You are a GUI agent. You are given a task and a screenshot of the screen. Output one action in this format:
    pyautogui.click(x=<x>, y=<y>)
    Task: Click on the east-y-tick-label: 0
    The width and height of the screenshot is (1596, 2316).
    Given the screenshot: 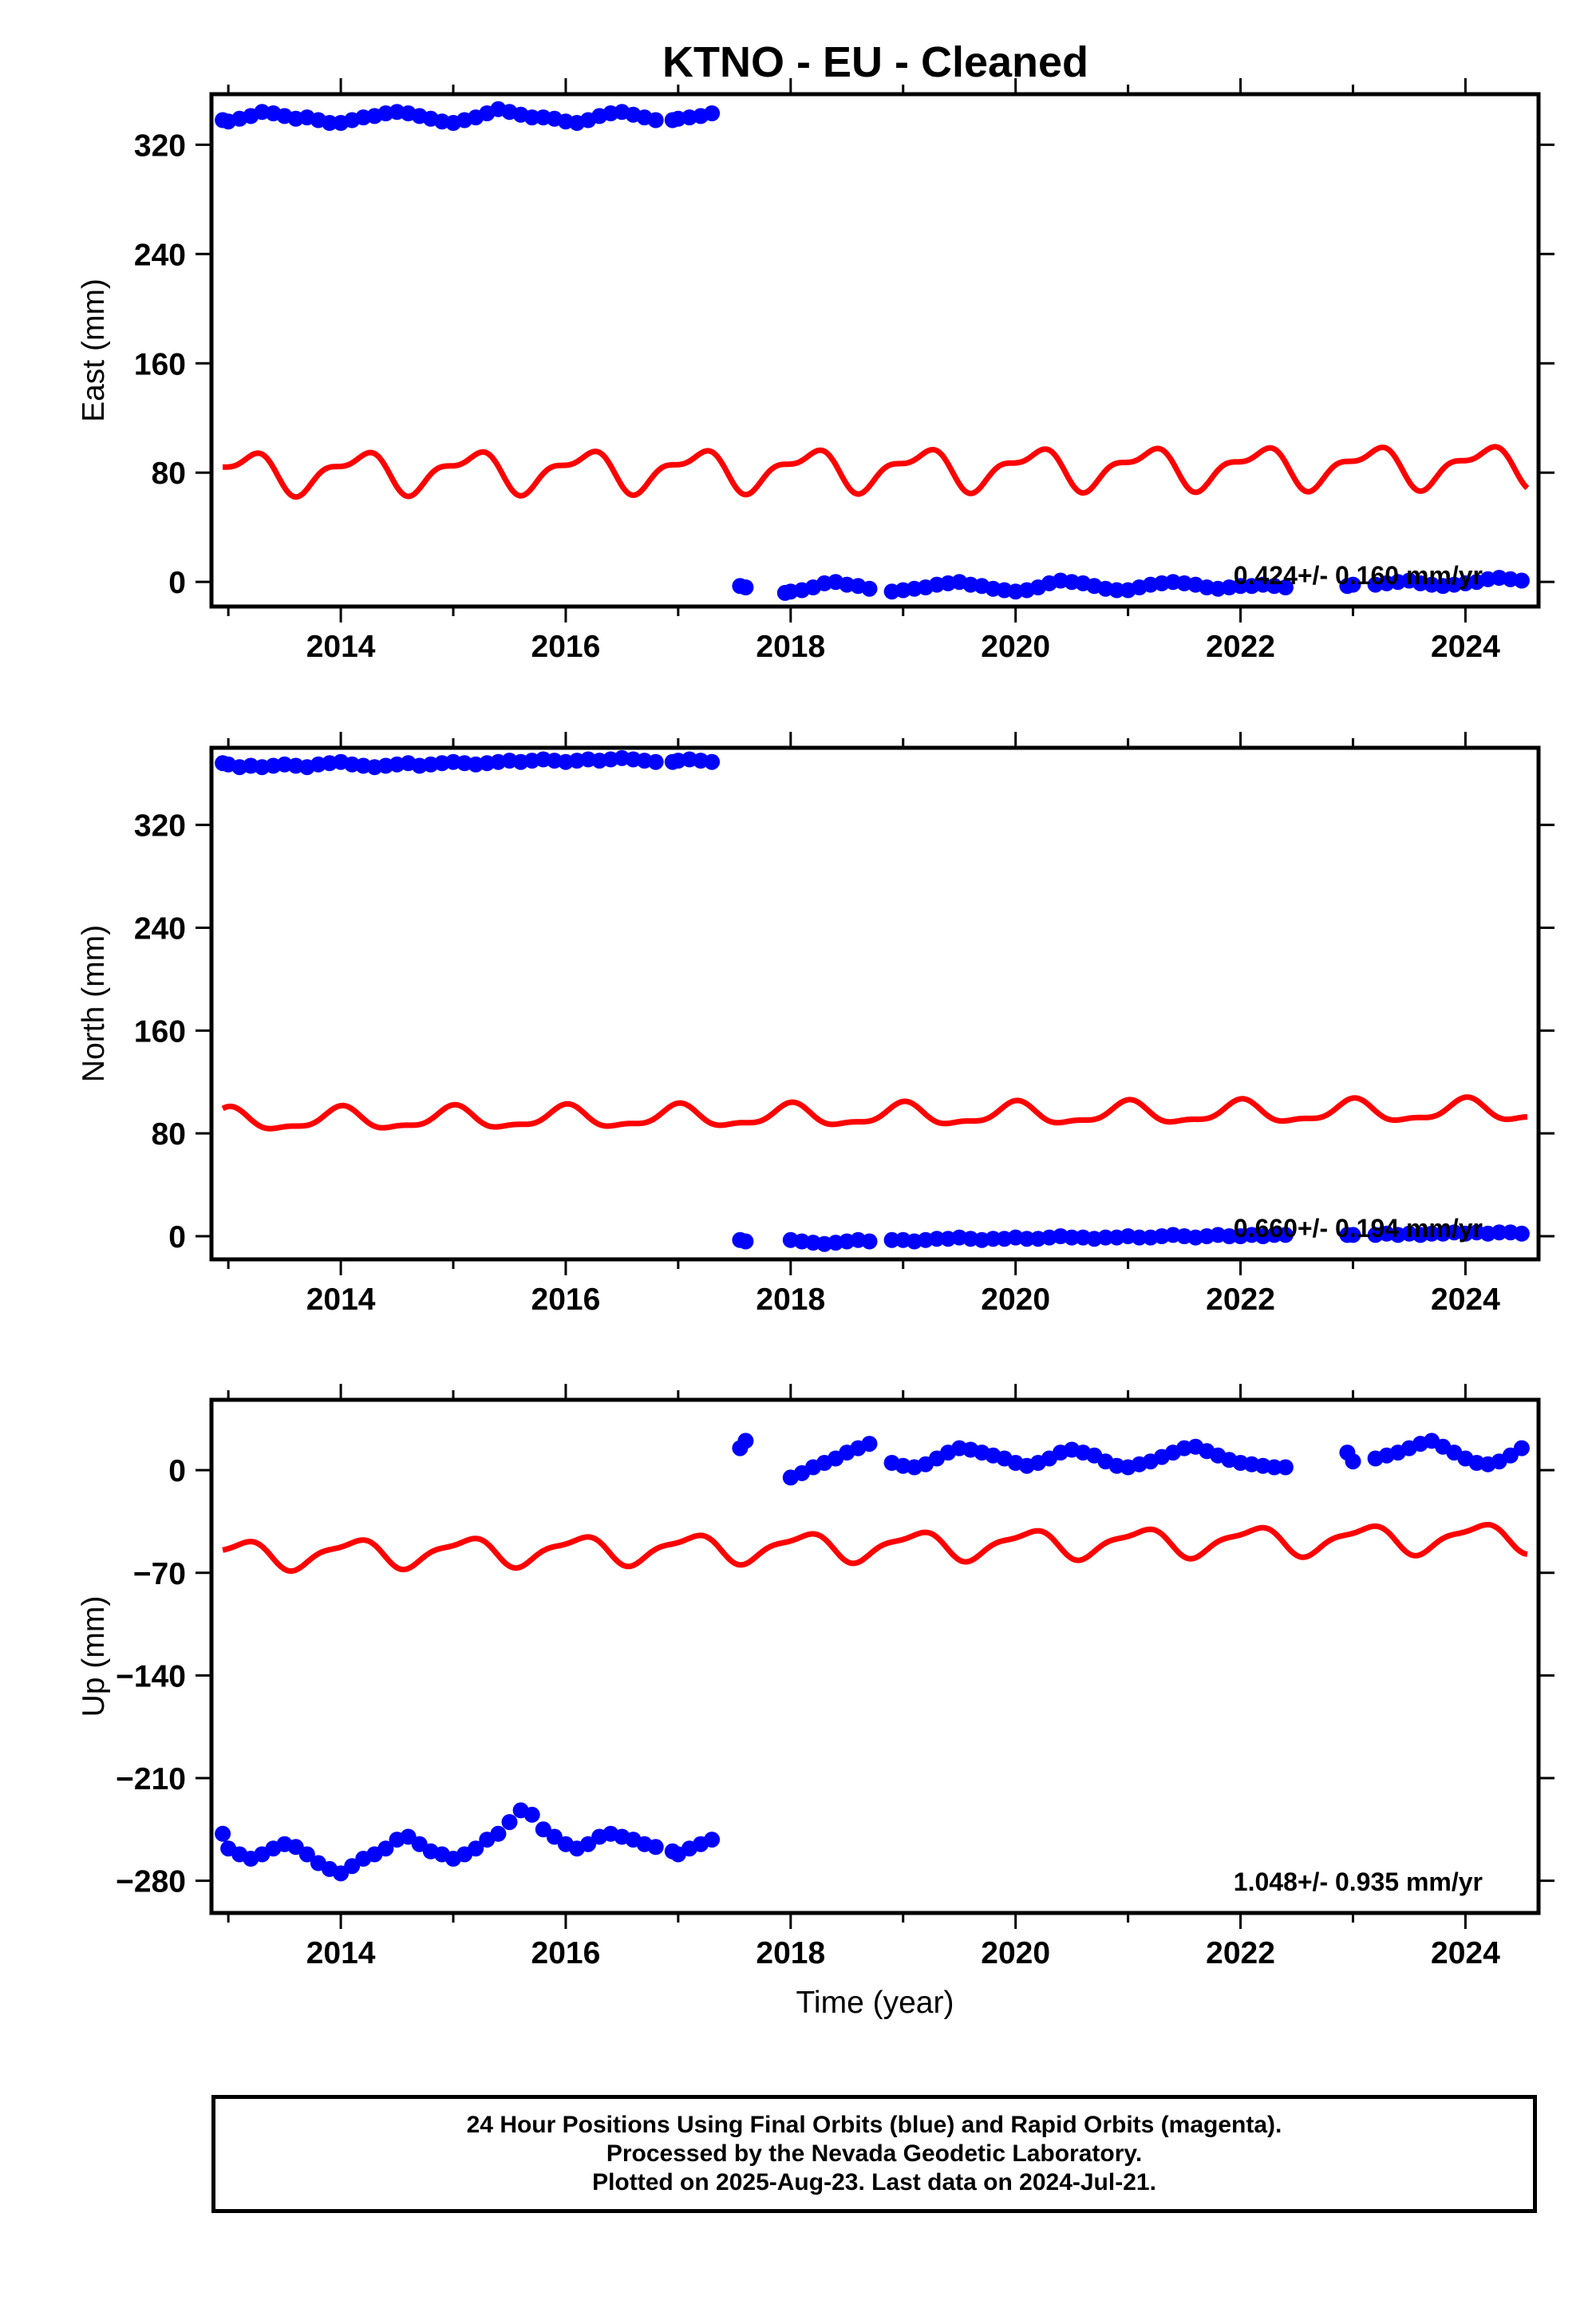 What is the action you would take?
    pyautogui.click(x=177, y=583)
    